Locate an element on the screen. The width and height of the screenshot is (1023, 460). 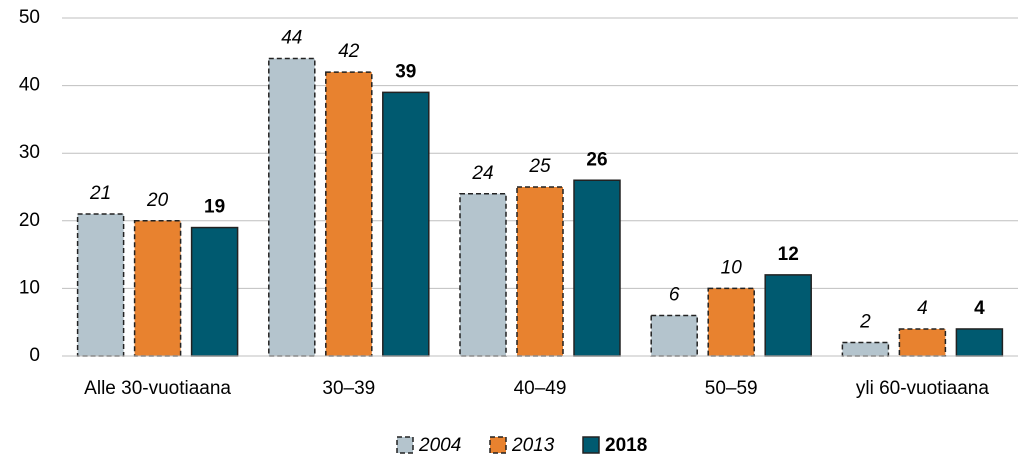
data-label: 12 is located at coordinates (788, 254).